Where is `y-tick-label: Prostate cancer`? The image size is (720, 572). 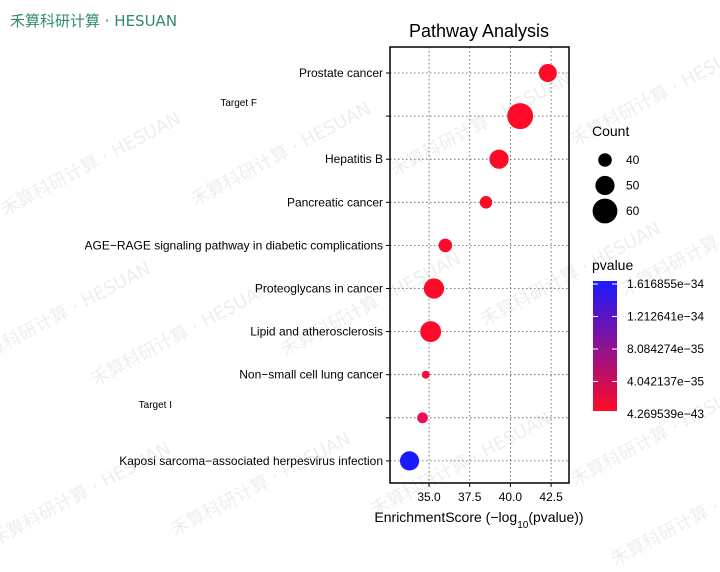
y-tick-label: Prostate cancer is located at coordinates (341, 73).